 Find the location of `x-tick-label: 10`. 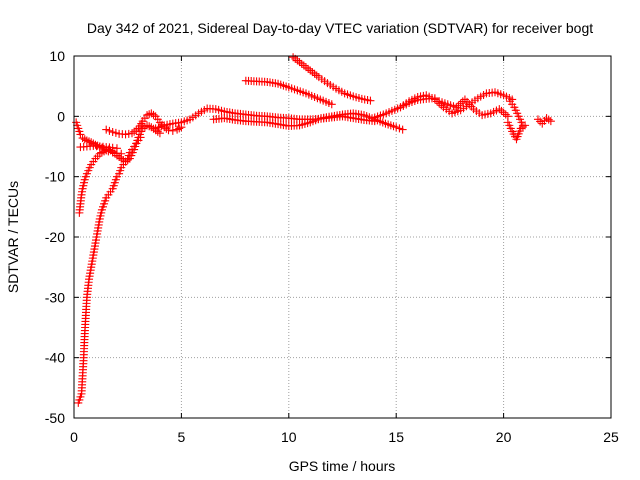

x-tick-label: 10 is located at coordinates (289, 437).